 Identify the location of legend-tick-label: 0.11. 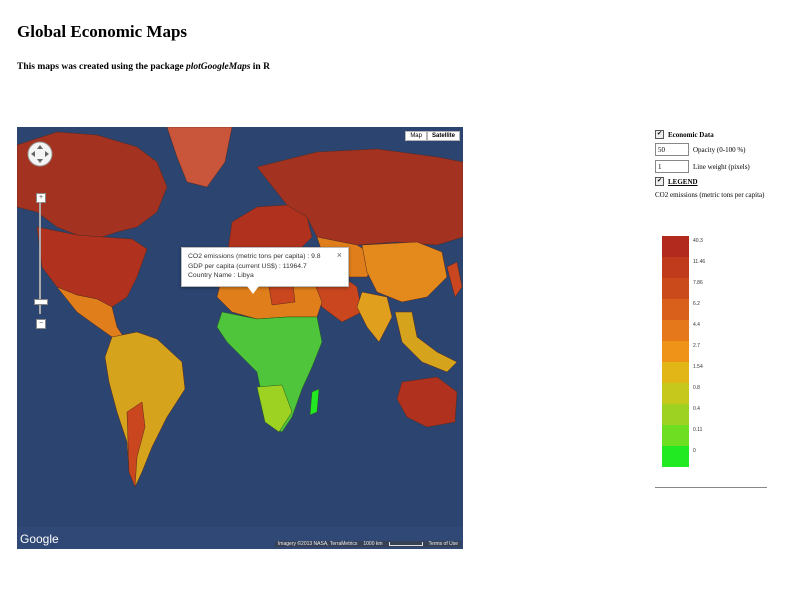
(698, 430).